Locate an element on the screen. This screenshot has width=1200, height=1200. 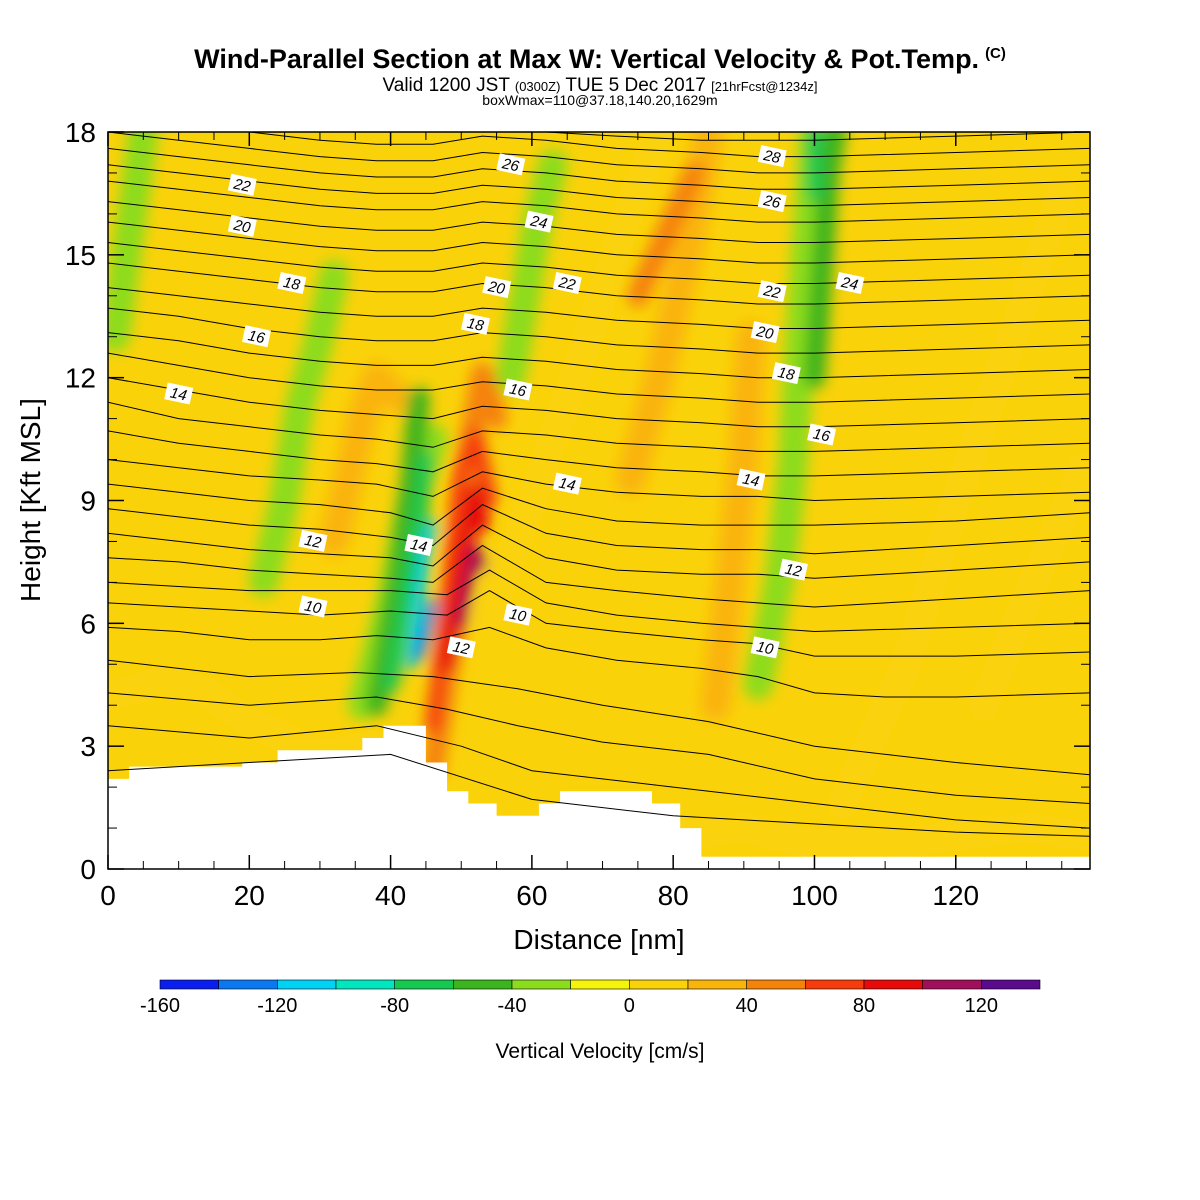
isentrope-label-text: 24 is located at coordinates (849, 284).